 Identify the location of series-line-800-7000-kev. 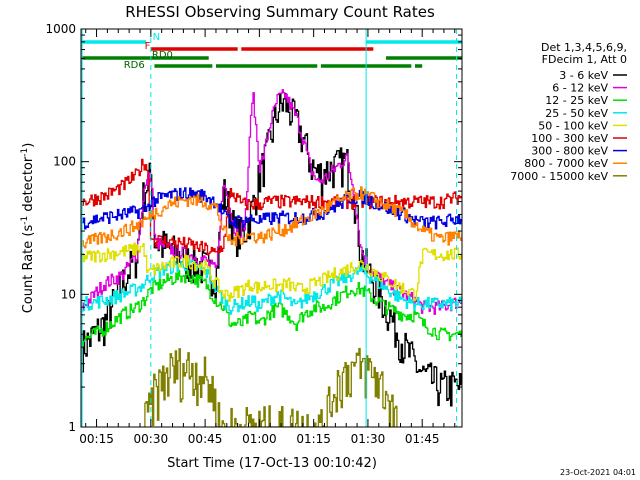
(272, 217).